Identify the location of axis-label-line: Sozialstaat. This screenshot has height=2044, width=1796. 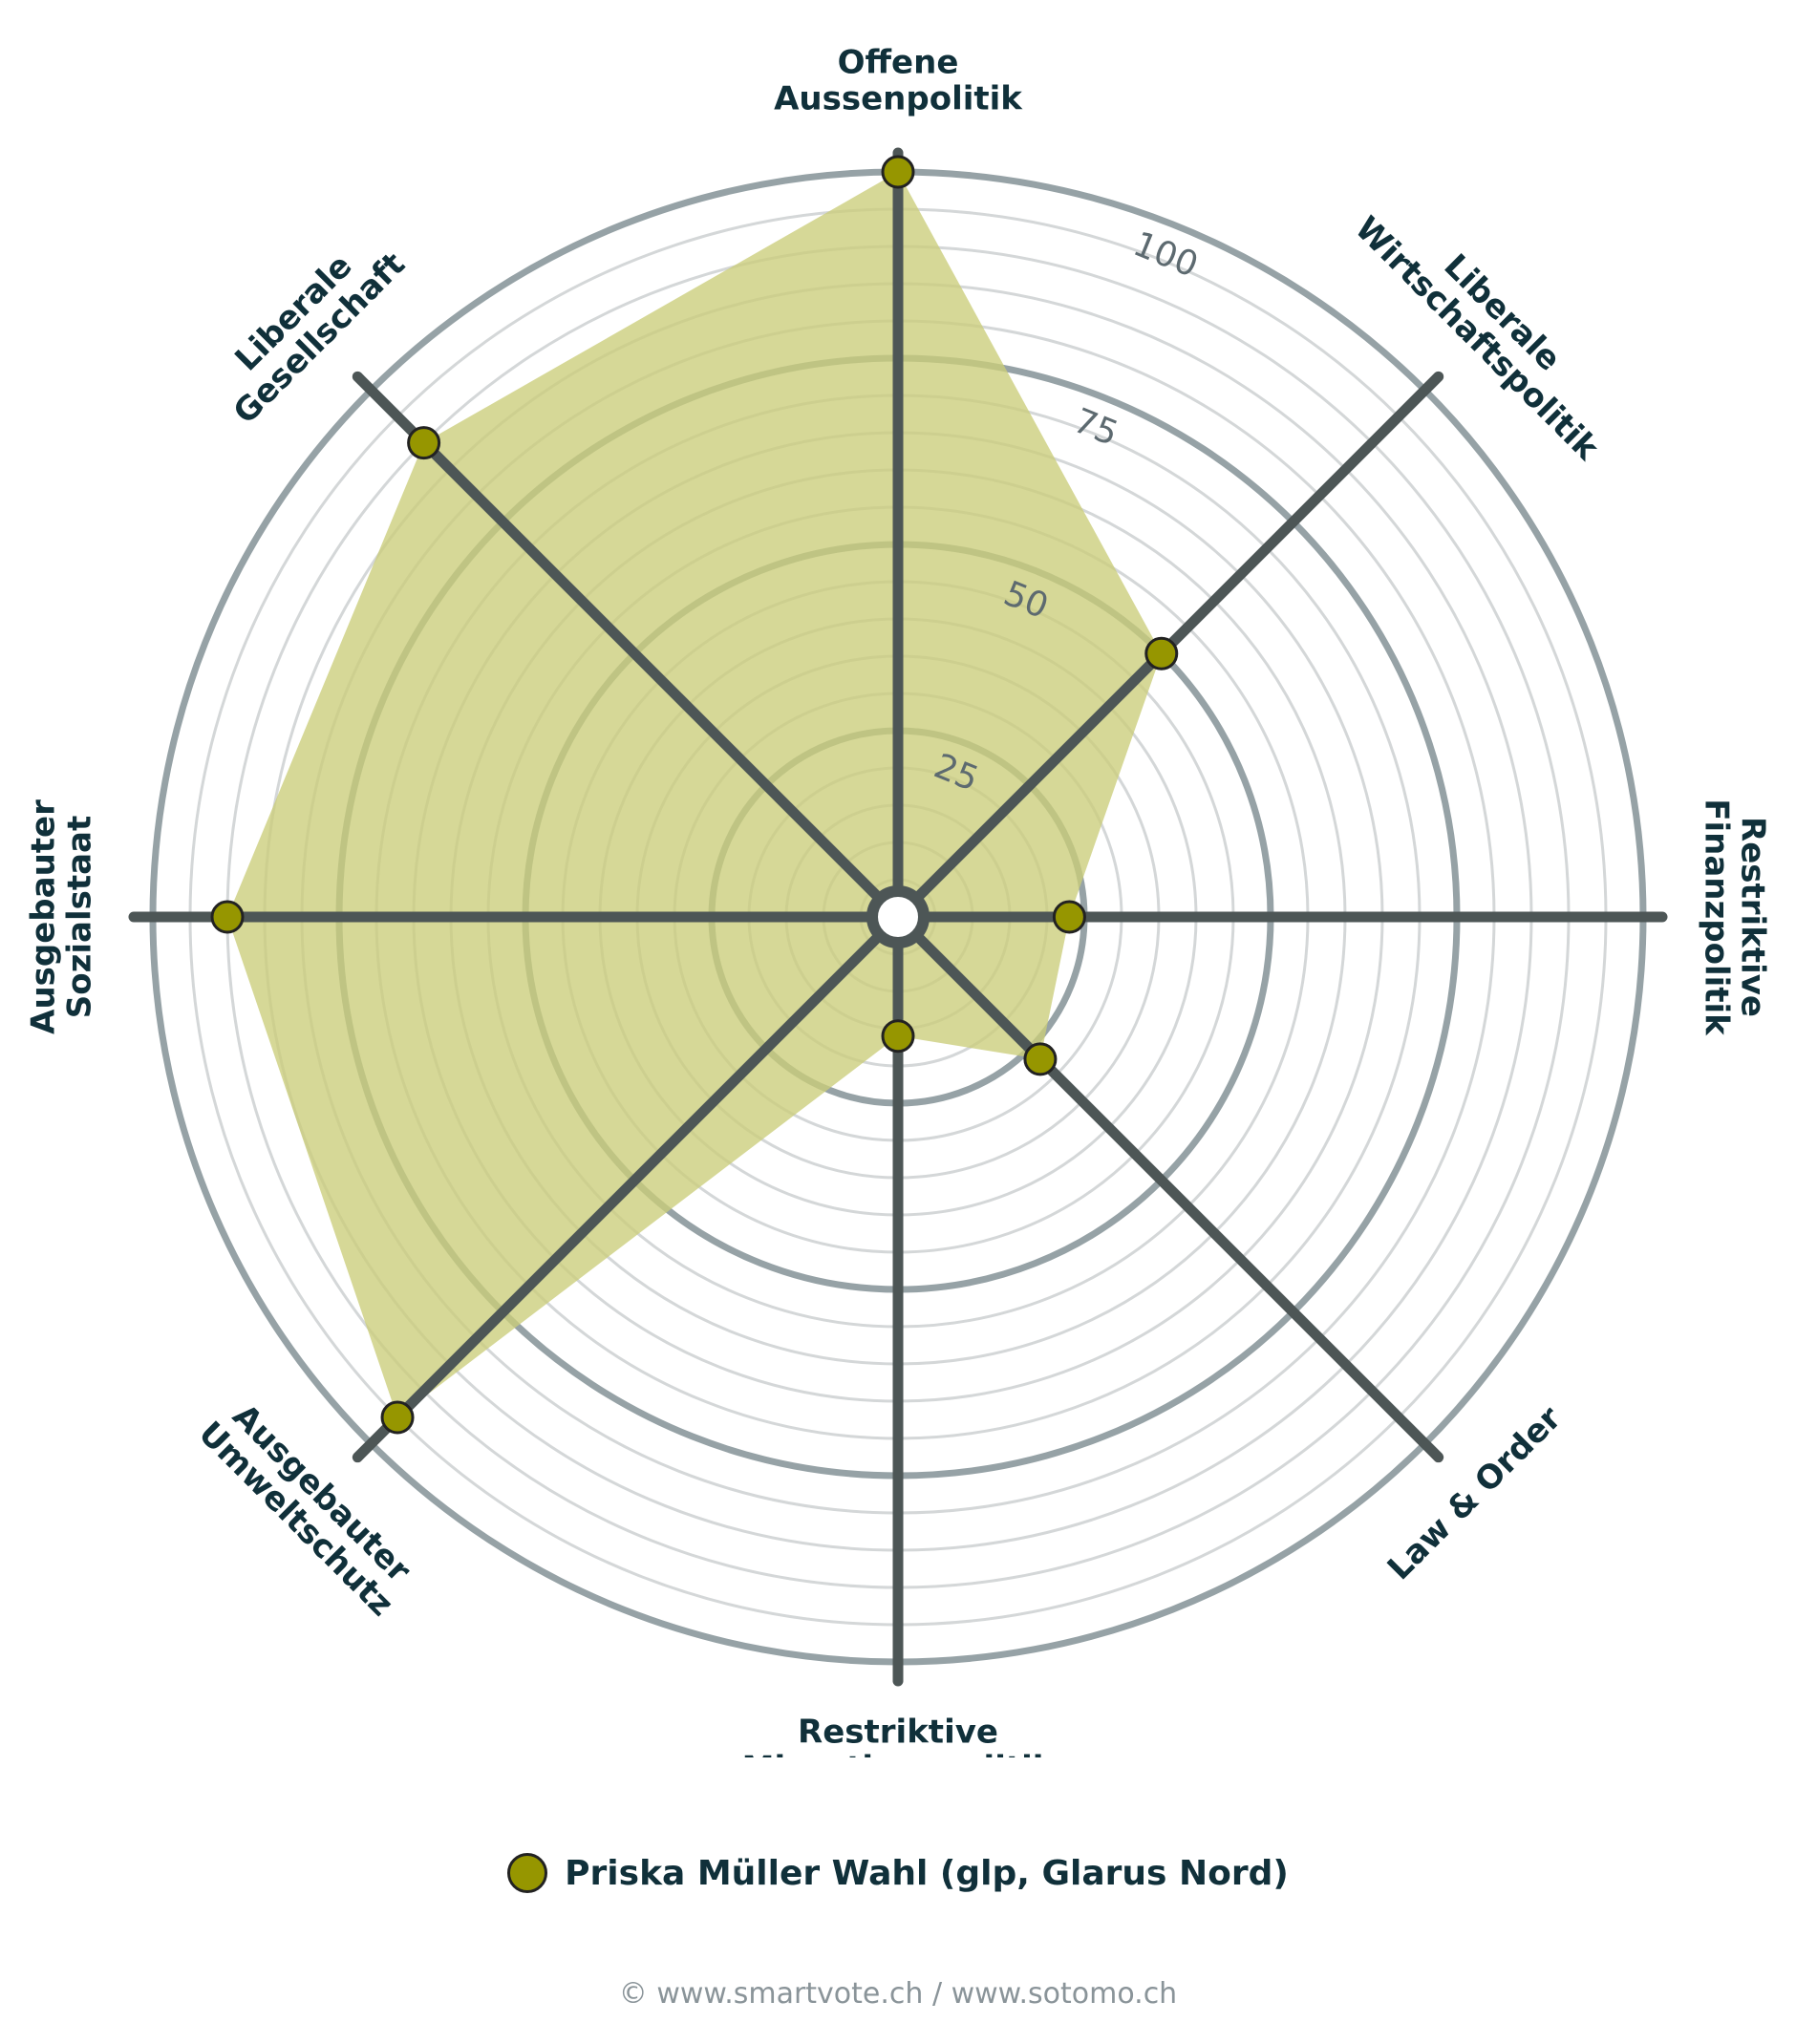
(80, 917).